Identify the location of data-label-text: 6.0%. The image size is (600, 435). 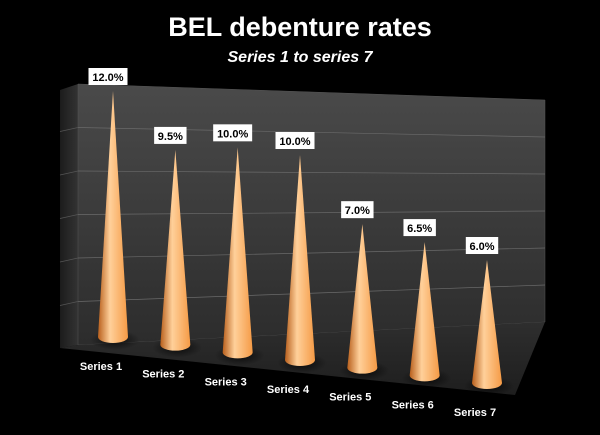
(481, 247).